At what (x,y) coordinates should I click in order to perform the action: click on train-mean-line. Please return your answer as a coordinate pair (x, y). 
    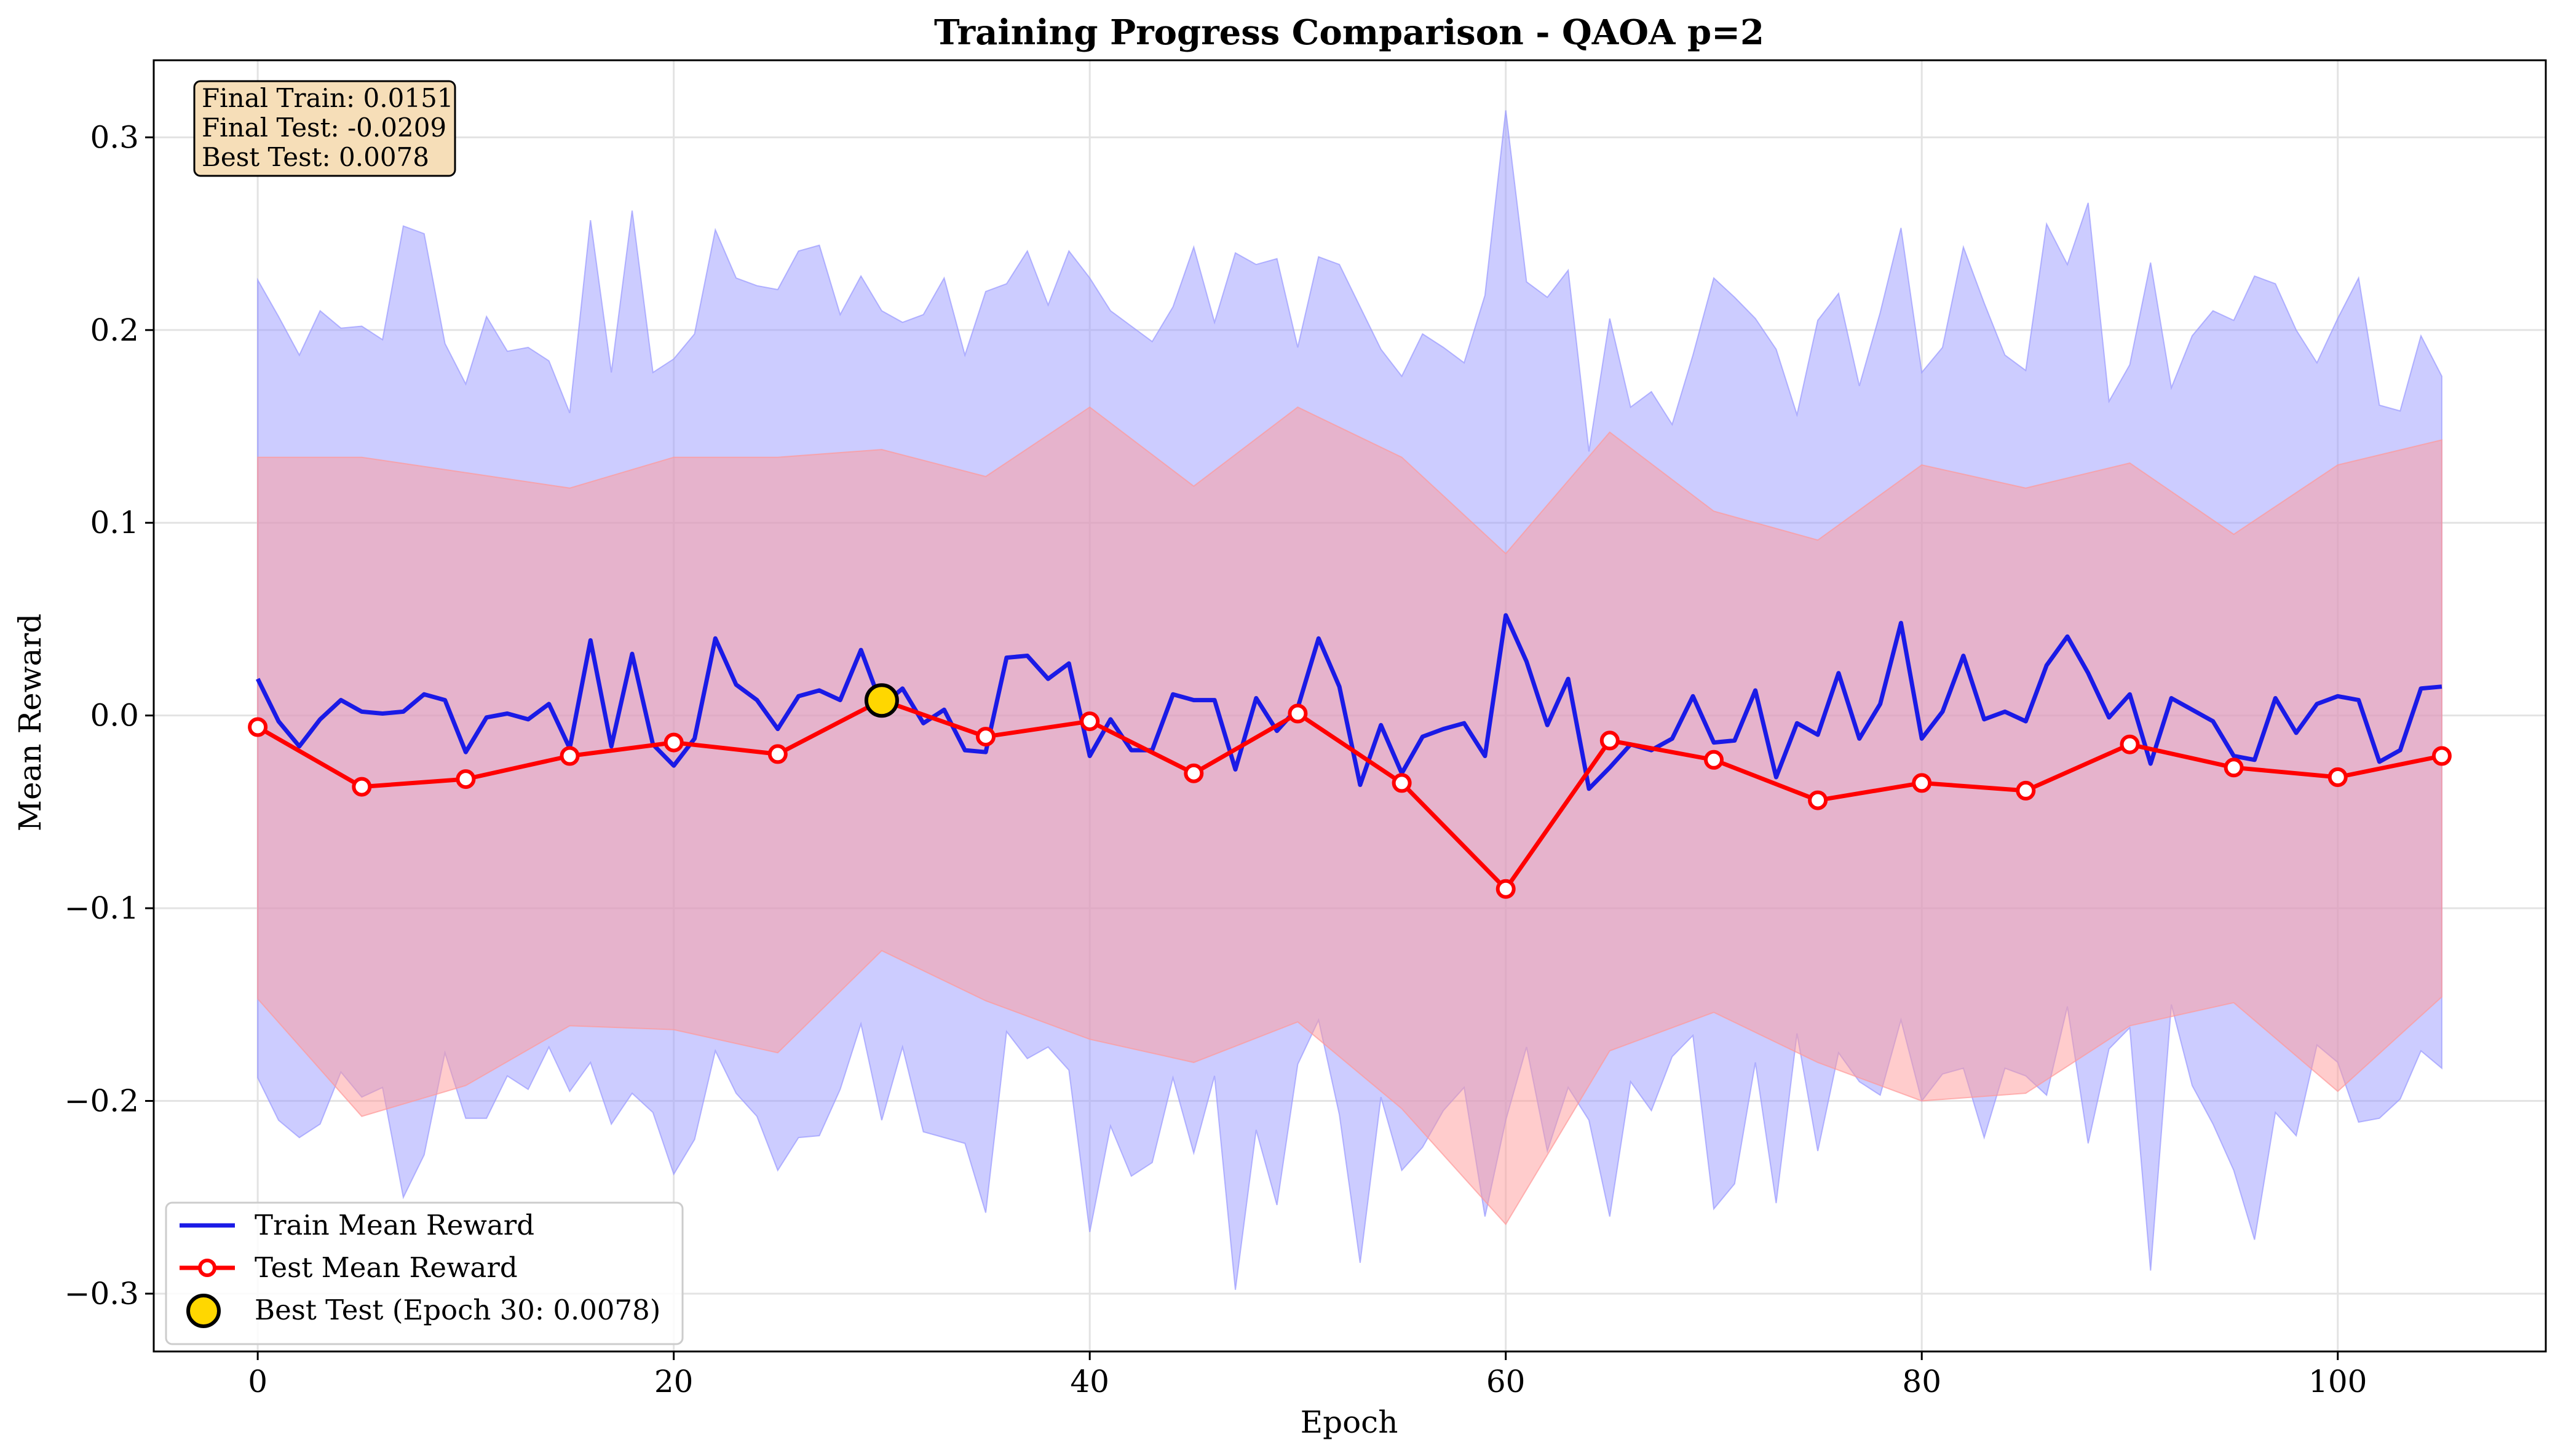
    Looking at the image, I should click on (1348, 702).